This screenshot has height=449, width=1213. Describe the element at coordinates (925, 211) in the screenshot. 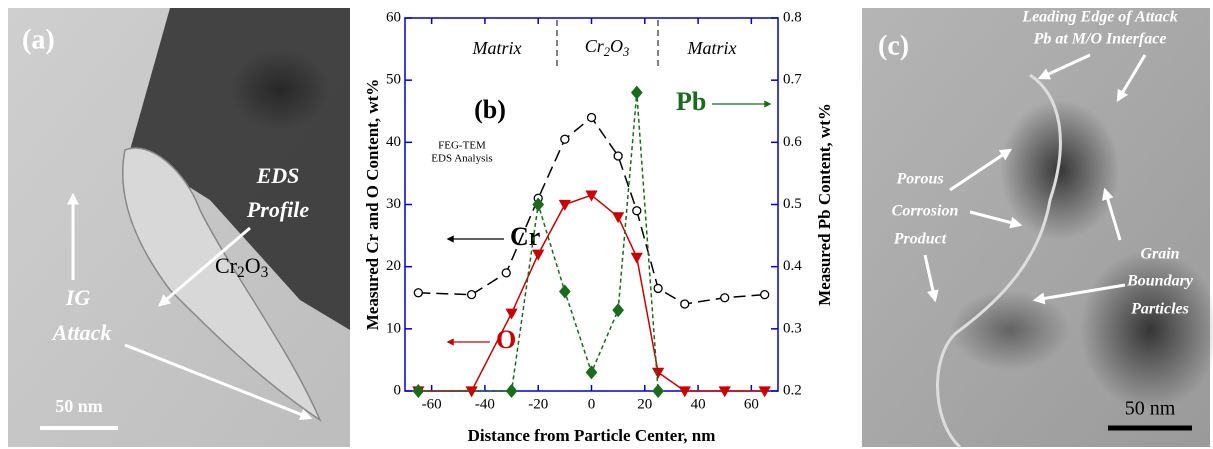

I see `annotation: Corrosion` at that location.